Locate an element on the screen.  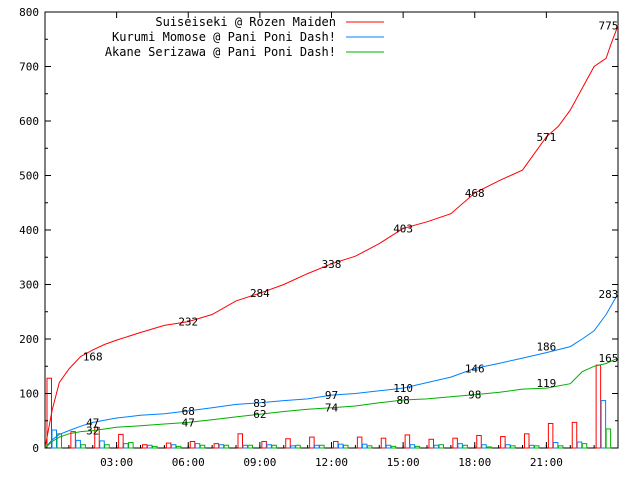
y-tick-label: 400 is located at coordinates (29, 230).